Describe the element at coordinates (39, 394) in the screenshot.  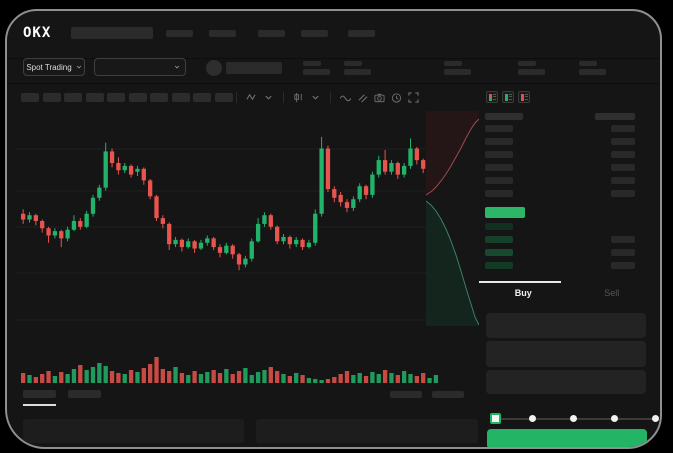
I see `bottom-tab-active-skeleton` at that location.